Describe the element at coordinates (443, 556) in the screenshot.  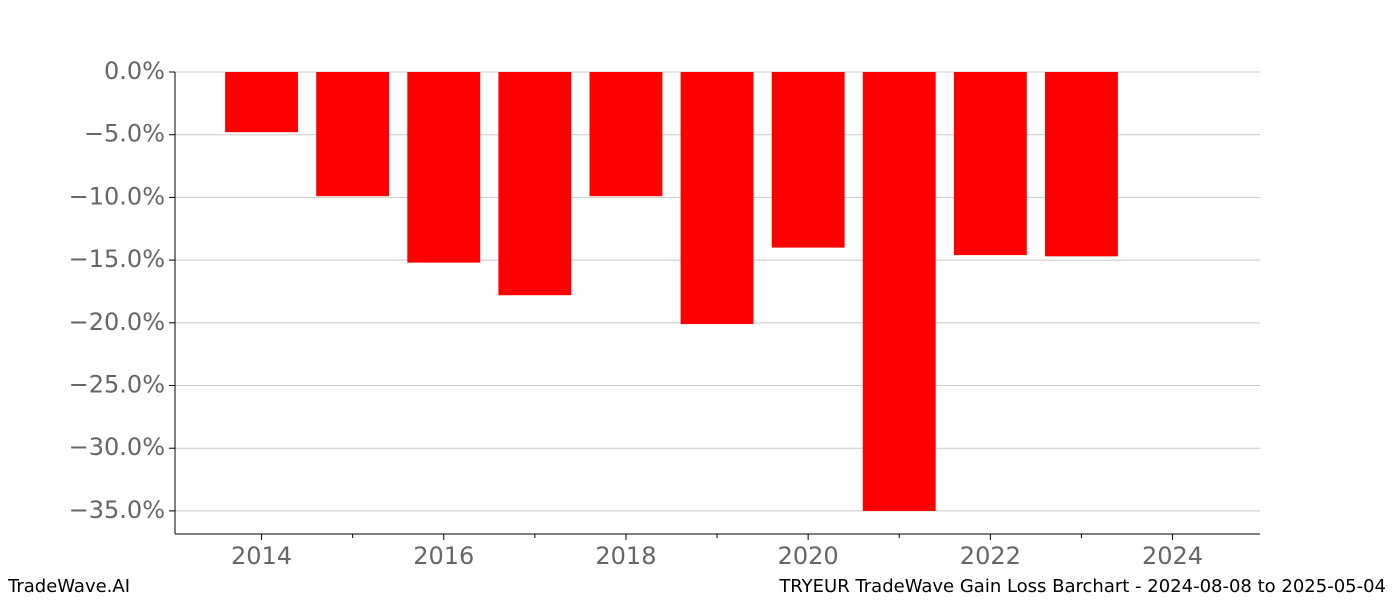
I see `x-tick-label: 2016` at that location.